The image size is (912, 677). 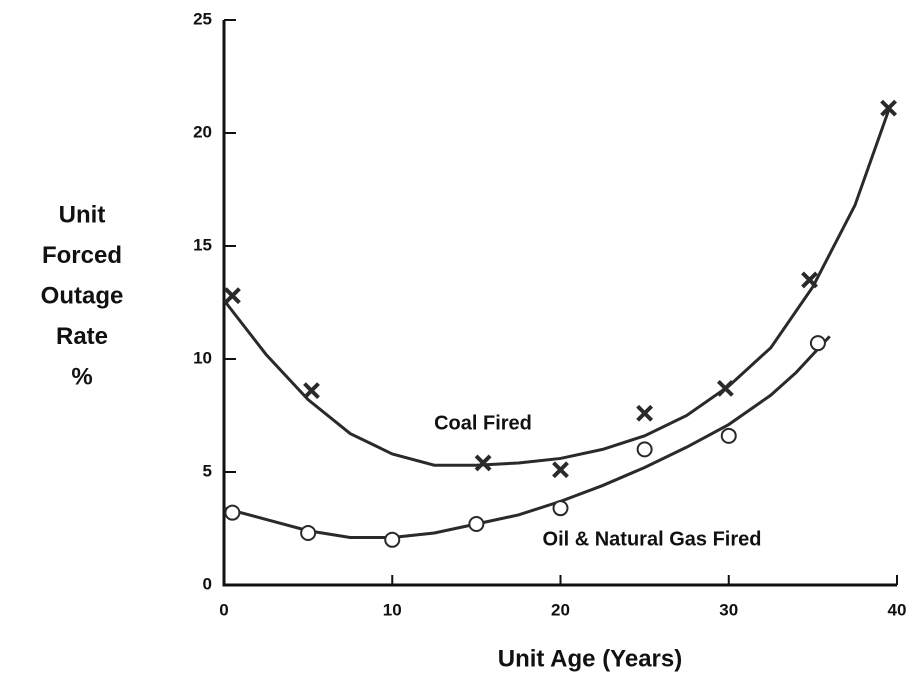 I want to click on y-tick-label: 15, so click(x=202, y=244).